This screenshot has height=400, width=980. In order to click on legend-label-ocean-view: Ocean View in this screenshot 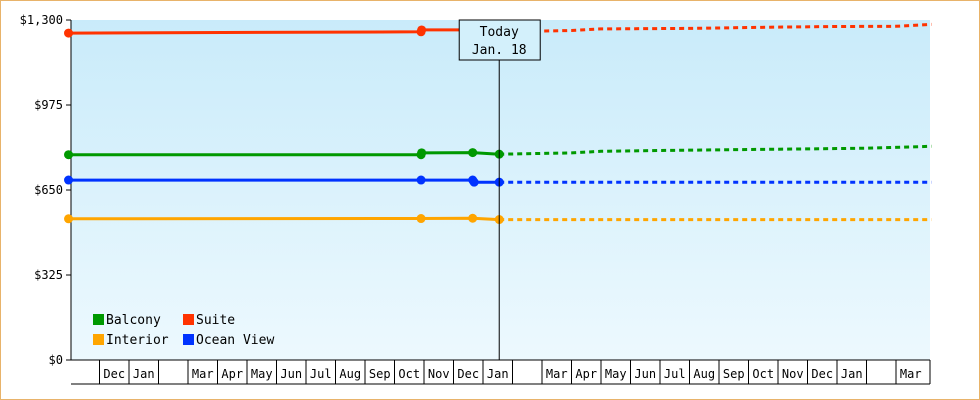, I will do `click(235, 340)`.